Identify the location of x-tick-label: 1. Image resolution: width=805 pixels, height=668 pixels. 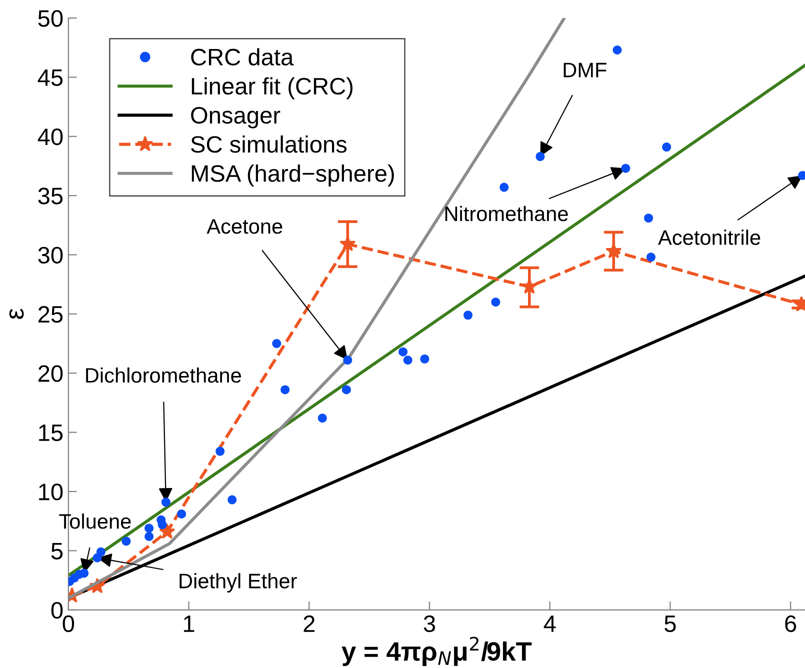
(189, 624).